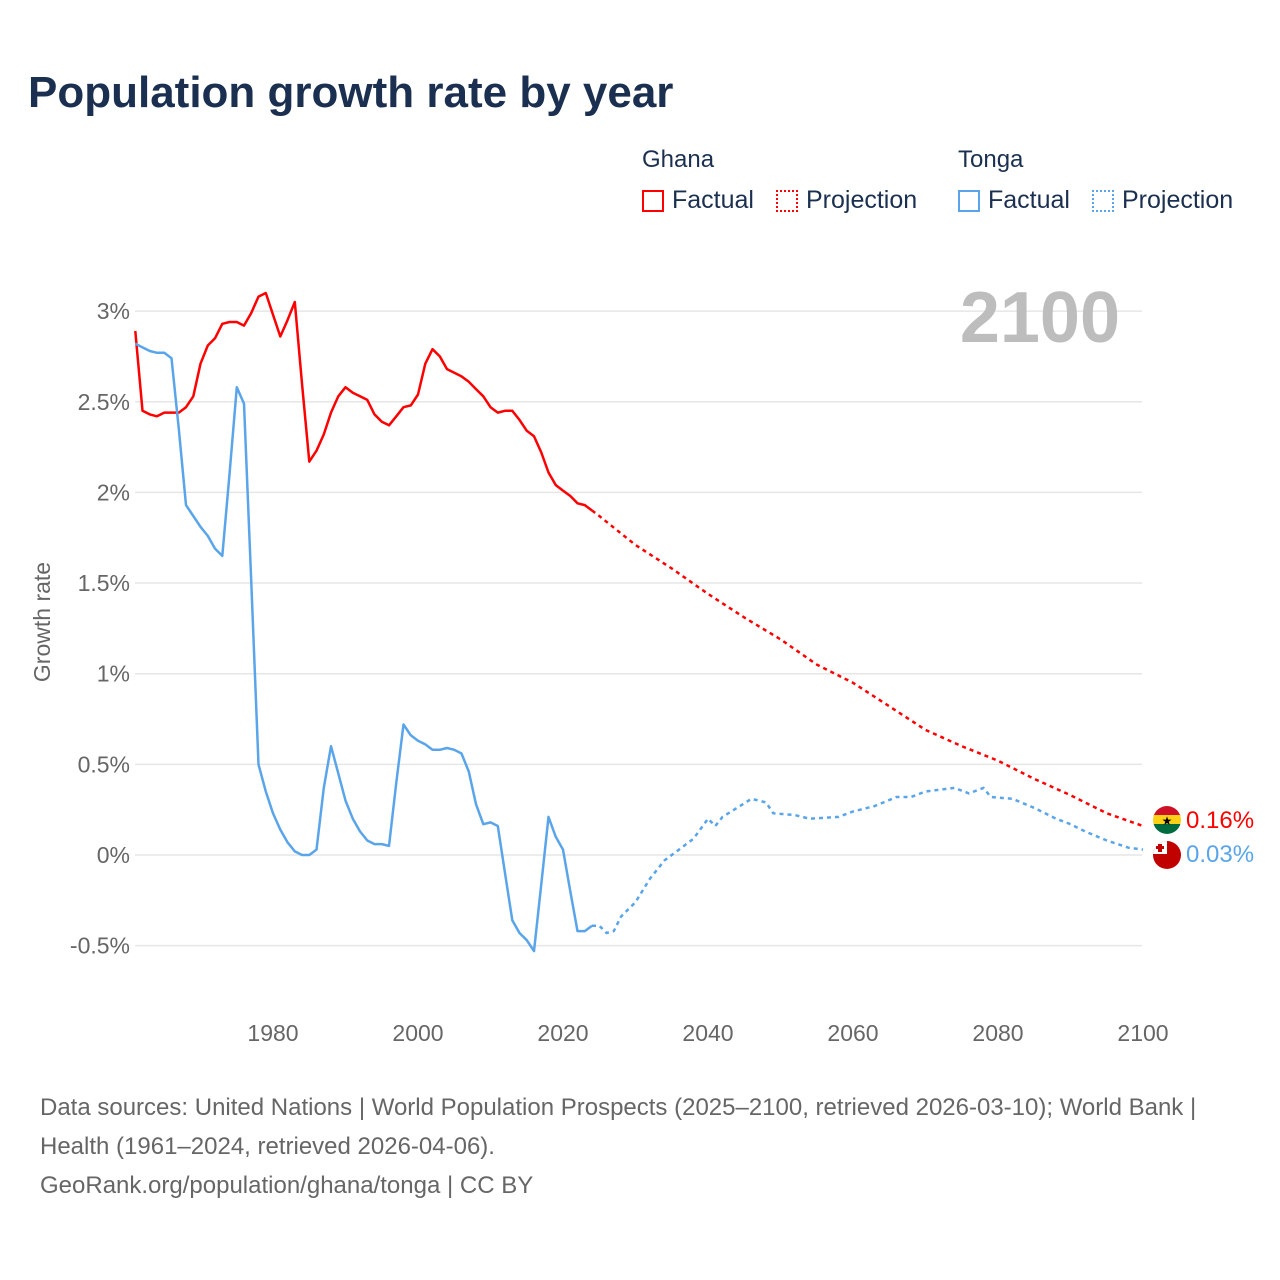 Image resolution: width=1280 pixels, height=1280 pixels. Describe the element at coordinates (997, 1033) in the screenshot. I see `x-tick-label: 2080` at that location.